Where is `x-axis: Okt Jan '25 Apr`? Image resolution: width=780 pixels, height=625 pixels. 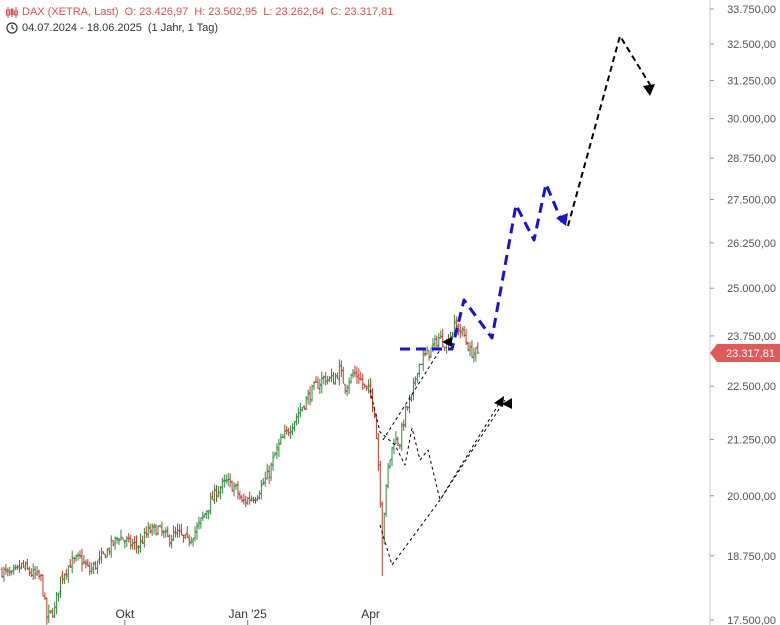
x-axis: Okt Jan '25 Apr is located at coordinates (248, 616).